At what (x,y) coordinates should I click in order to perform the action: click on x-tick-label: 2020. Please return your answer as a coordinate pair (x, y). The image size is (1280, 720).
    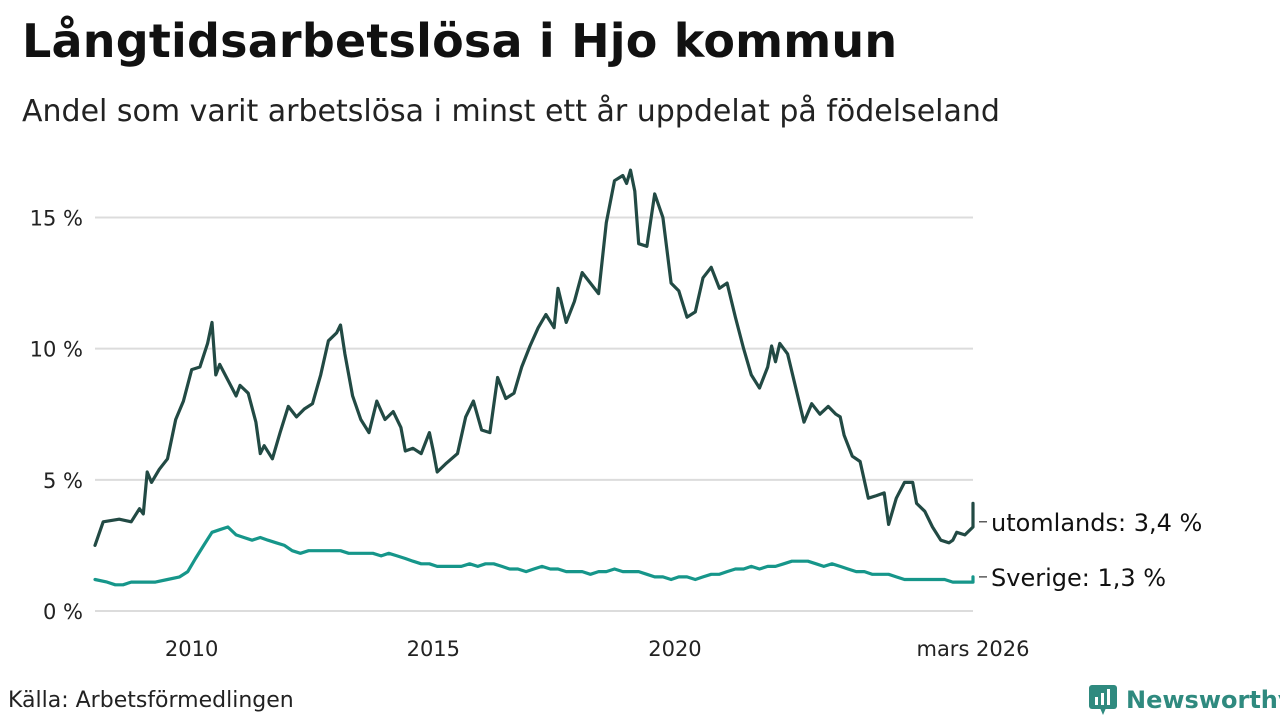
    Looking at the image, I should click on (674, 649).